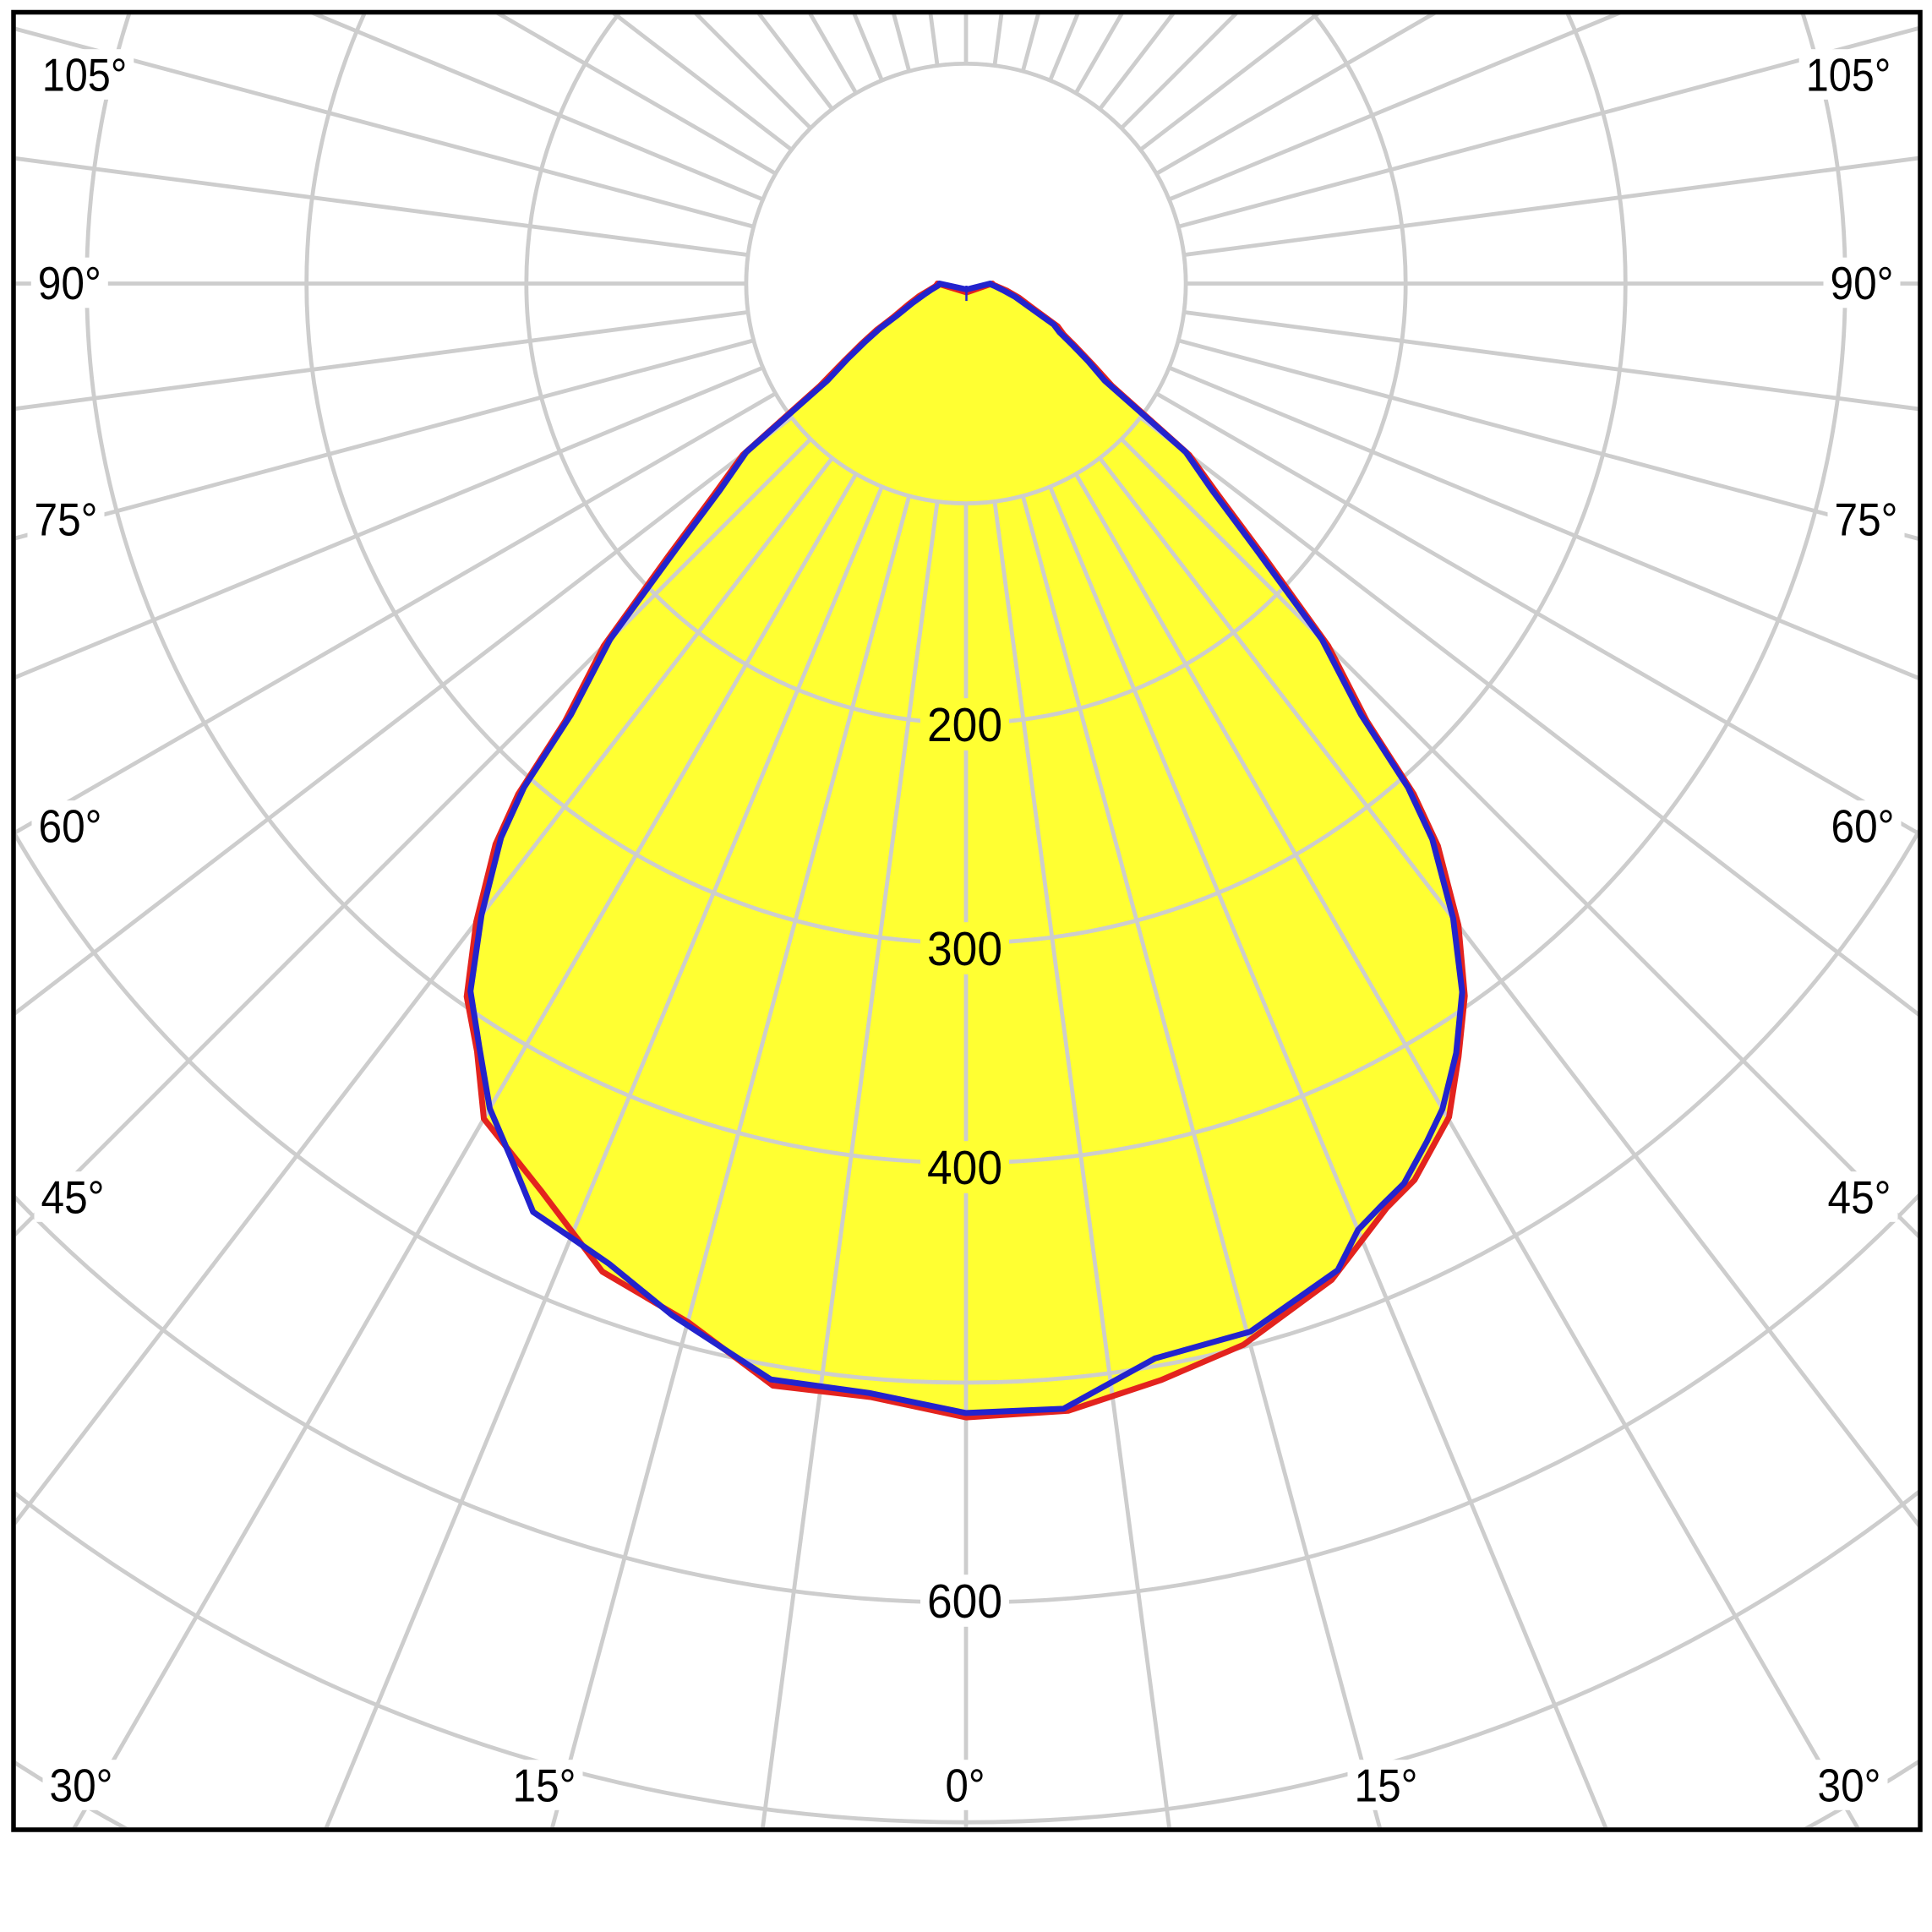  I want to click on svg-text: 200, so click(964, 725).